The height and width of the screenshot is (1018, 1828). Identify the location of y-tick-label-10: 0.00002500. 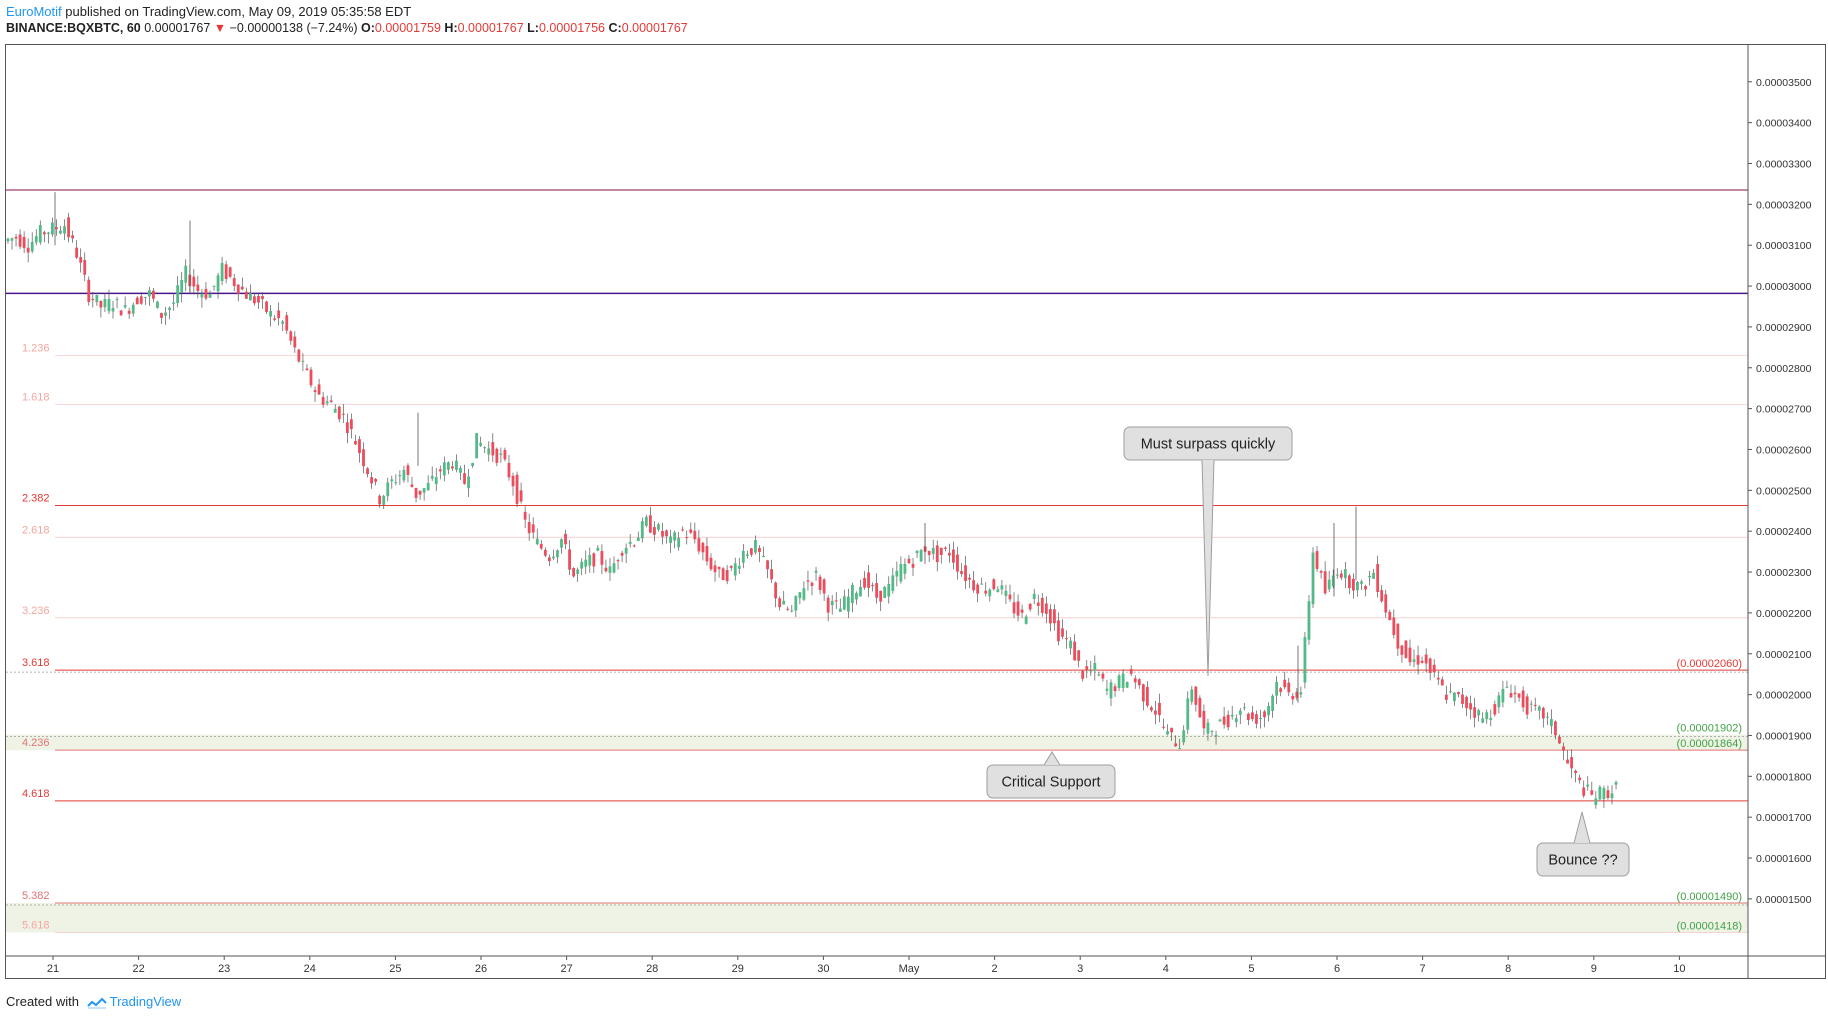
(1784, 491).